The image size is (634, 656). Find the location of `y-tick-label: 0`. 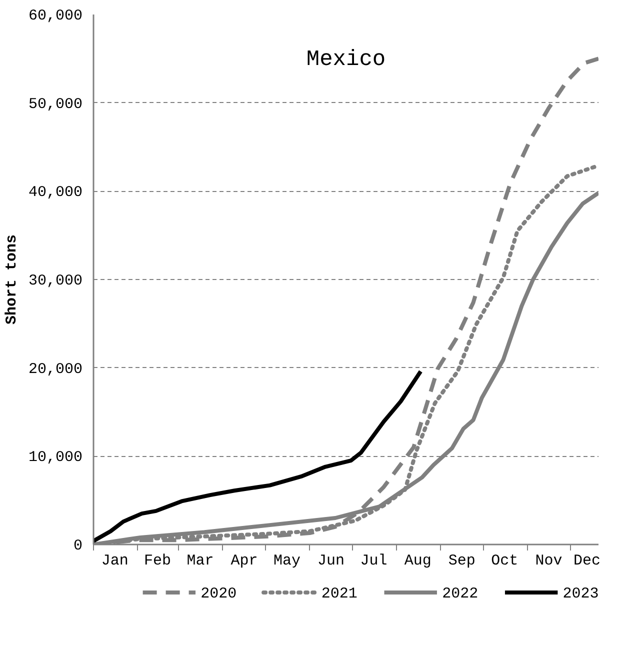

y-tick-label: 0 is located at coordinates (78, 546).